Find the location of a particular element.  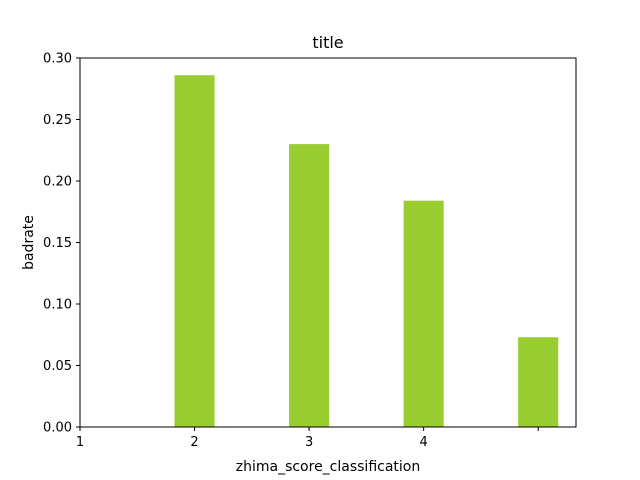

y-tick-label-7: 0.30 is located at coordinates (57, 59).